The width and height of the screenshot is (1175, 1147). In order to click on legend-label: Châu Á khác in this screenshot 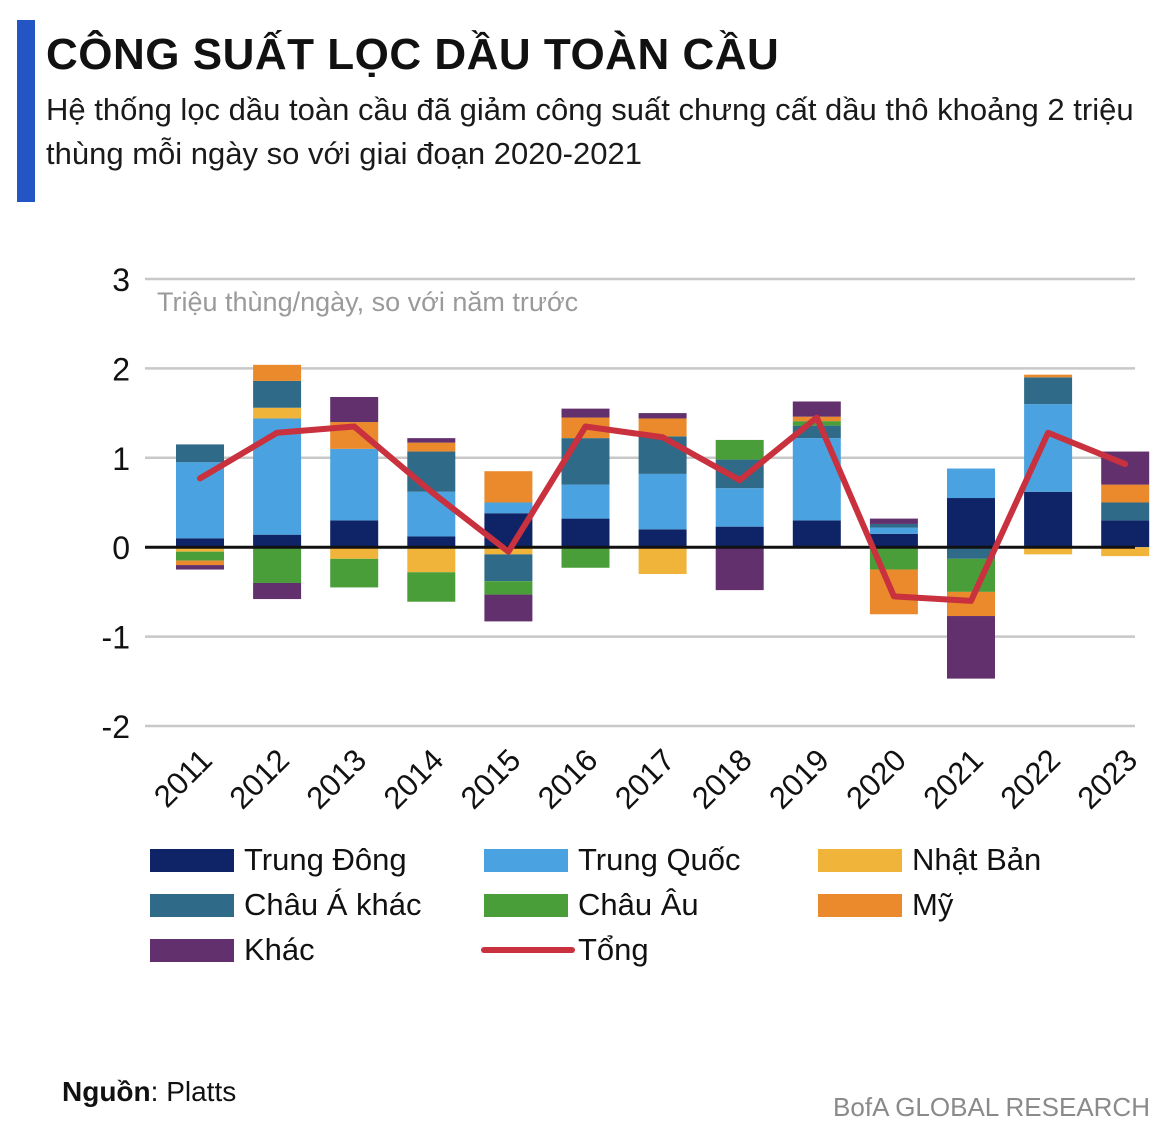, I will do `click(333, 904)`.